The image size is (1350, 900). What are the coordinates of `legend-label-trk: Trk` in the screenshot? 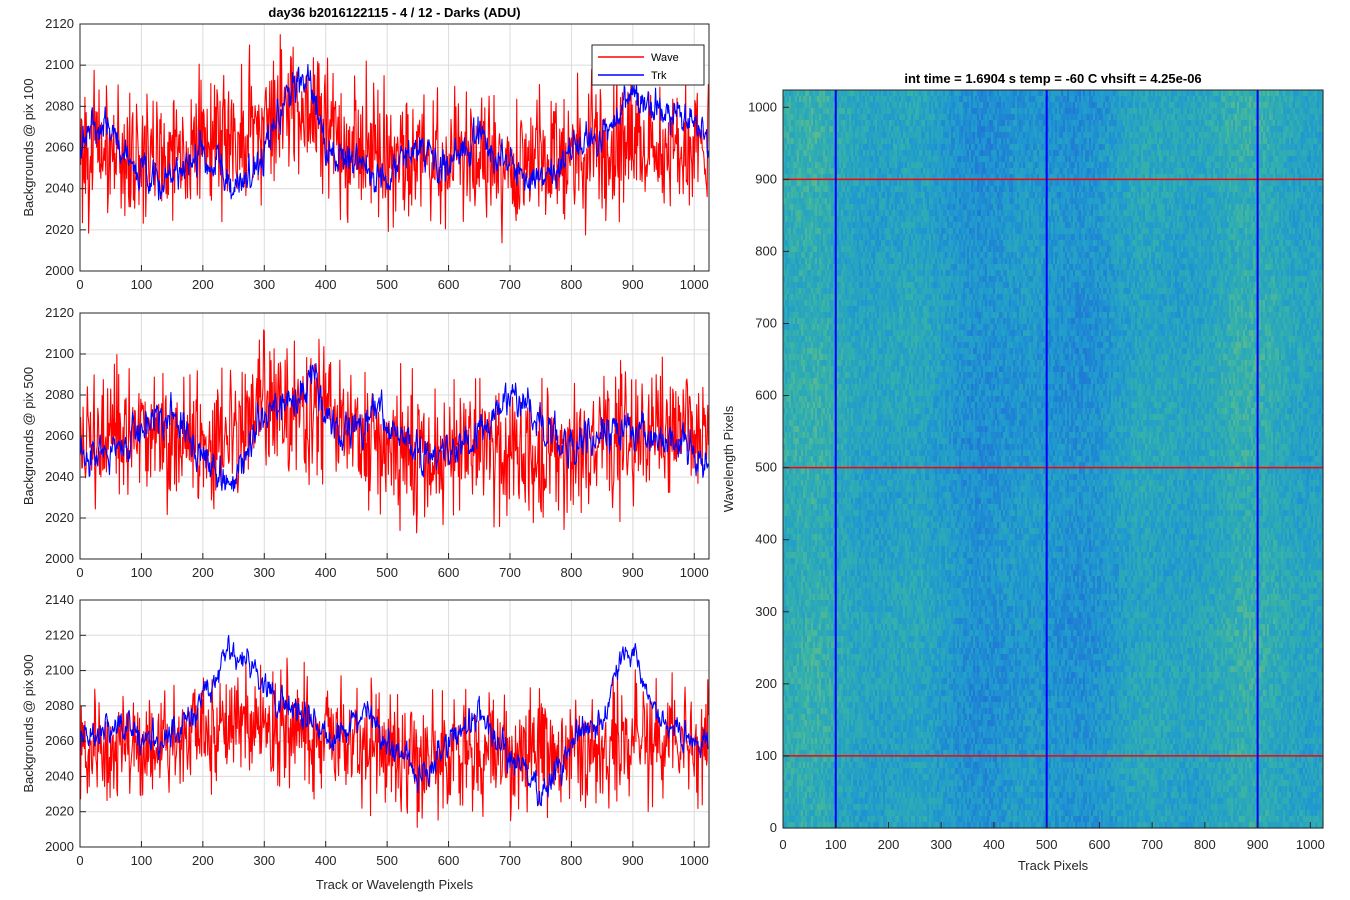 It's located at (659, 76).